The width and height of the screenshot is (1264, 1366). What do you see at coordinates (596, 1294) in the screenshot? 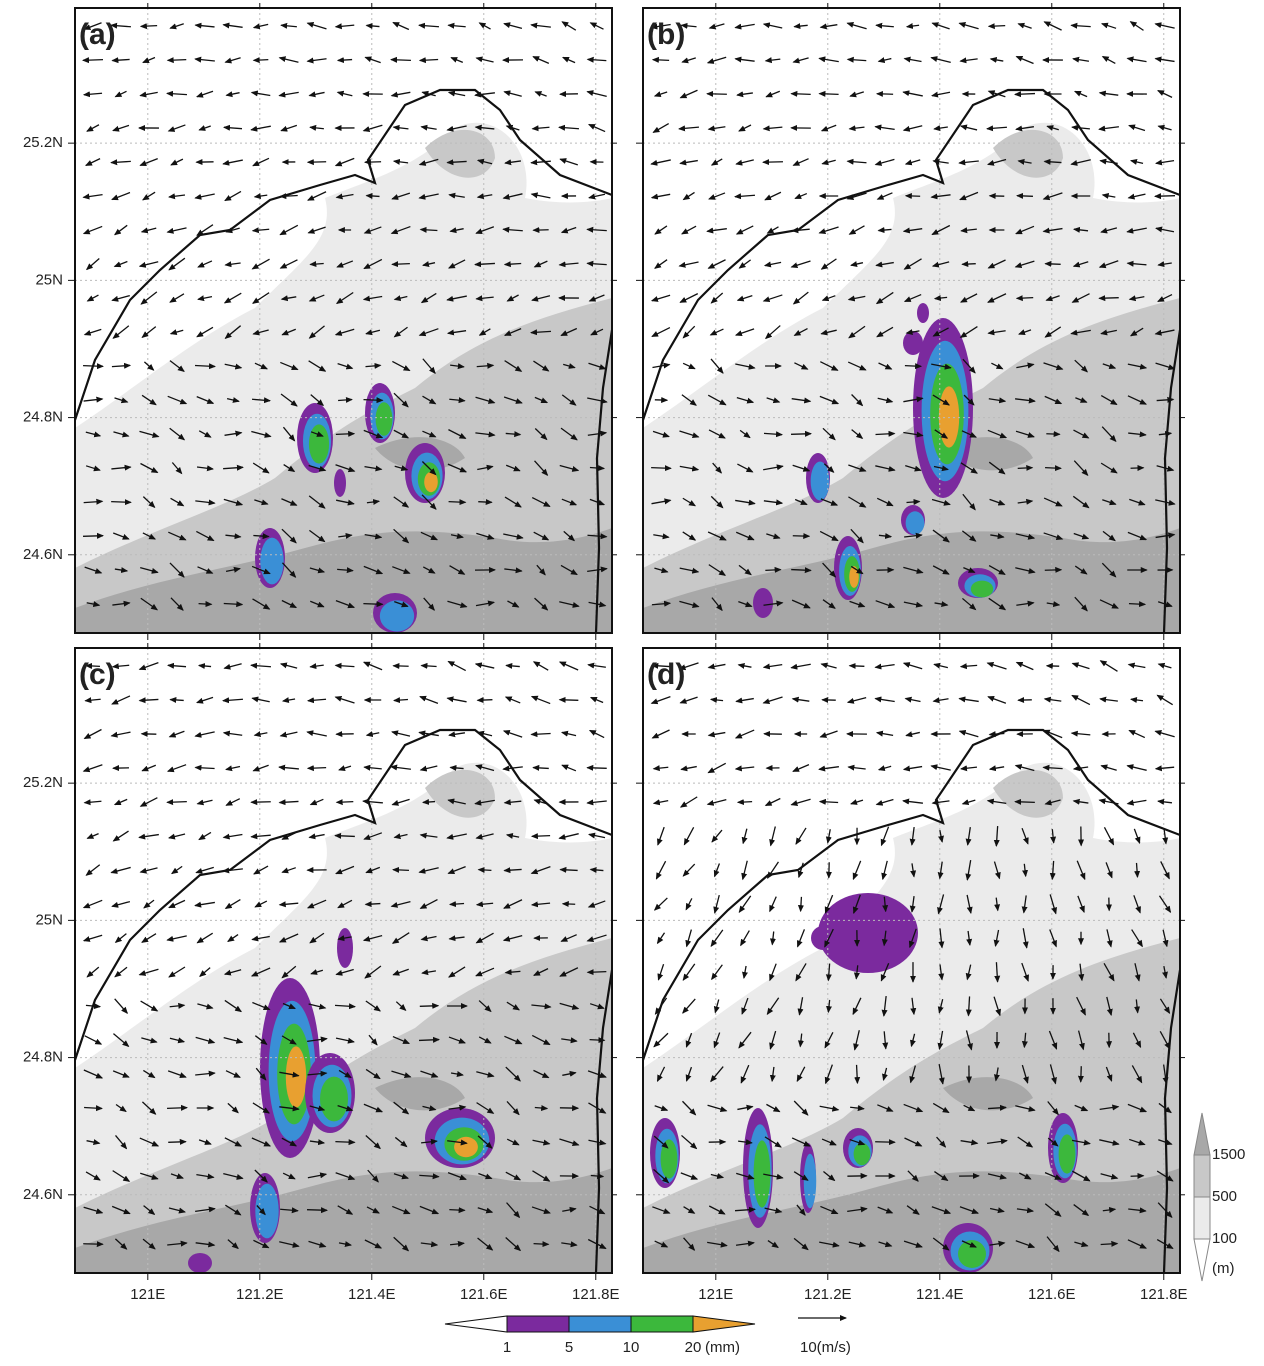
I see `x-tick-label: 121.8E` at bounding box center [596, 1294].